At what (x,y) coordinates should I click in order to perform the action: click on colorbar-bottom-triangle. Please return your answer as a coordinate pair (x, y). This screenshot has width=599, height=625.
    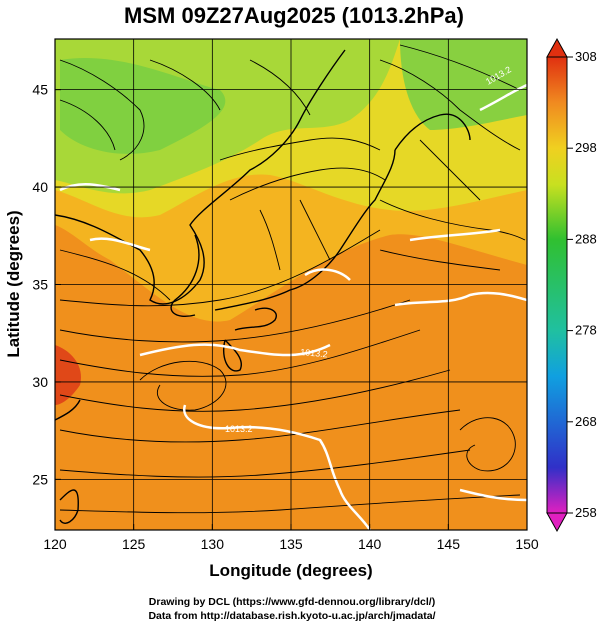
    Looking at the image, I should click on (557, 522).